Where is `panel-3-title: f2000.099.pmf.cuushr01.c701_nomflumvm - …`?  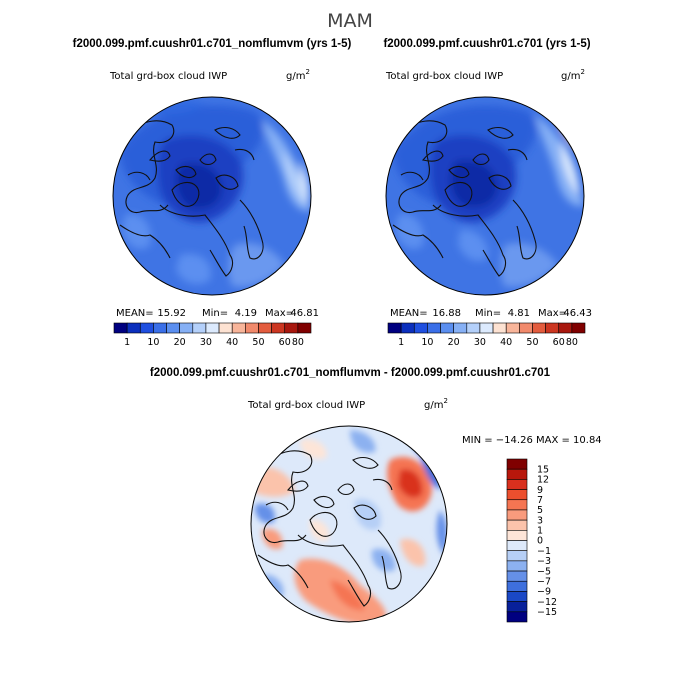
panel-3-title: f2000.099.pmf.cuushr01.c701_nomflumvm - … is located at coordinates (350, 373).